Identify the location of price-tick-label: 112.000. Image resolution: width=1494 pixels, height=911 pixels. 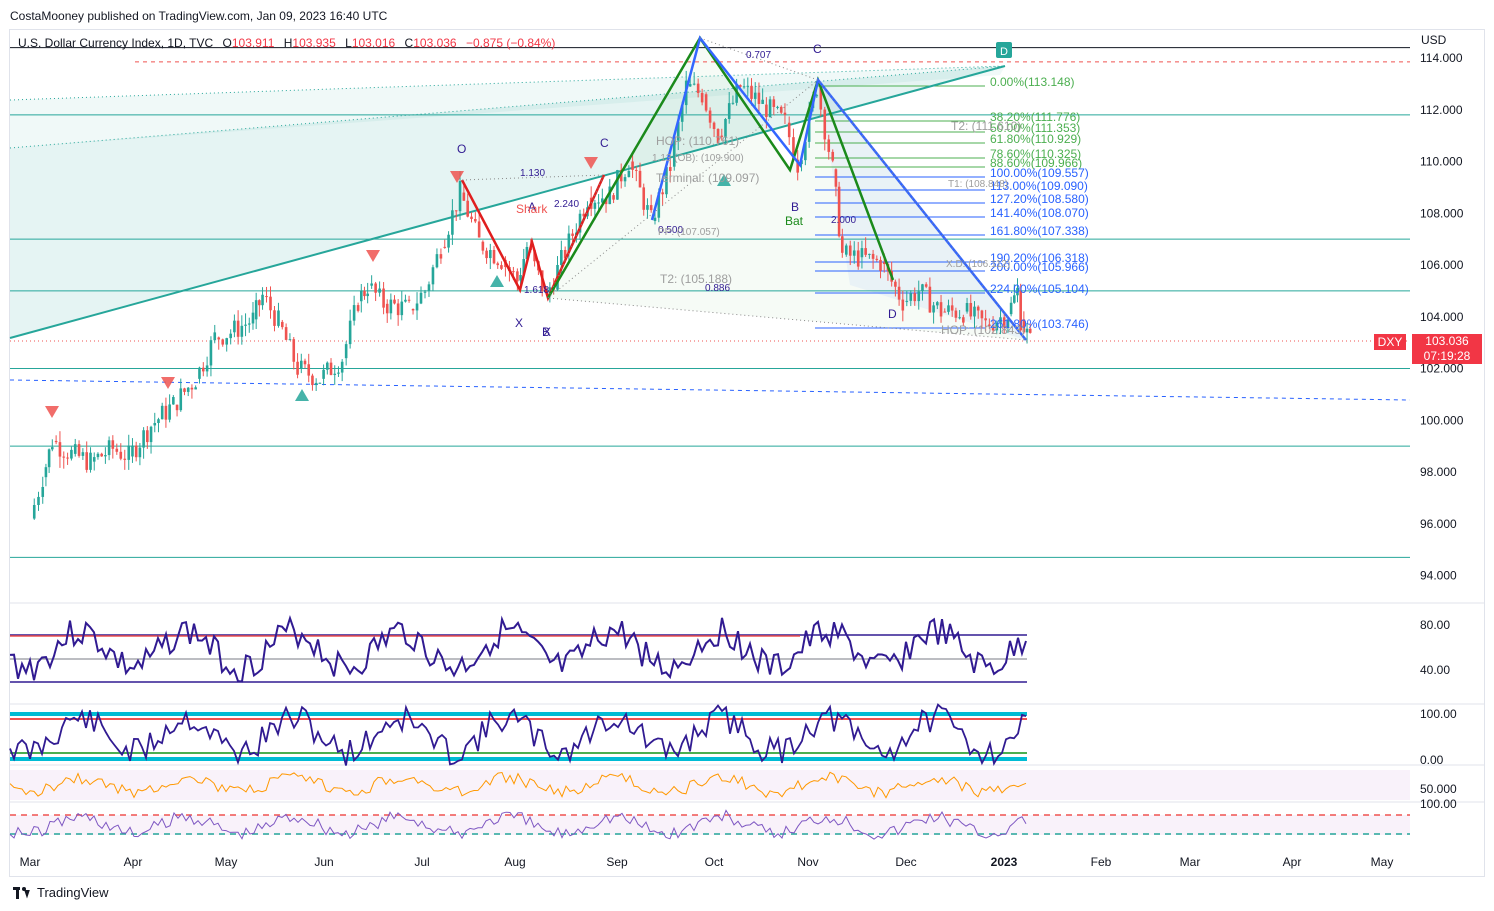
(1441, 110).